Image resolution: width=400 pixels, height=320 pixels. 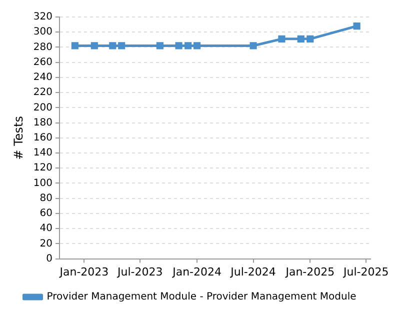 What do you see at coordinates (42, 62) in the screenshot?
I see `y-tick-label: 260` at bounding box center [42, 62].